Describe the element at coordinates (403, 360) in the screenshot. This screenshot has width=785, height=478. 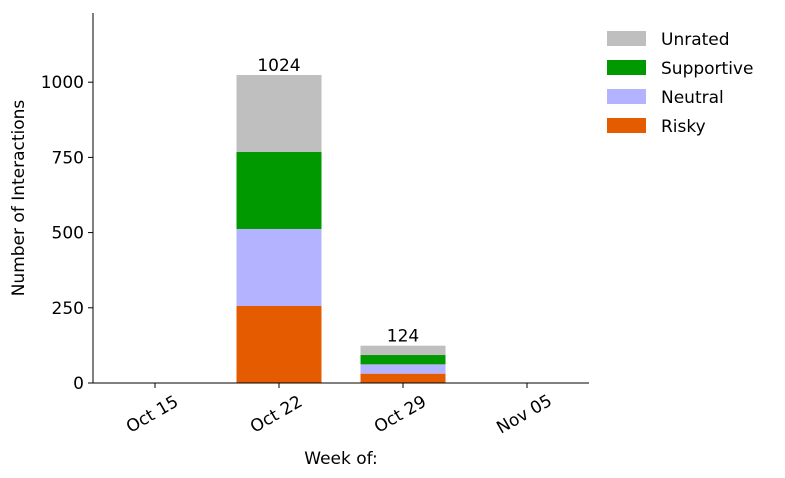
I see `bar-oct-29-supportive` at that location.